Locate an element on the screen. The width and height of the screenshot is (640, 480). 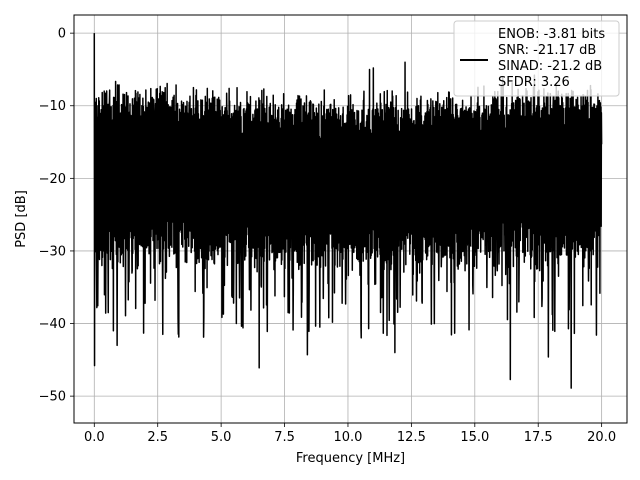
x-tick-label: 17.5 is located at coordinates (538, 437).